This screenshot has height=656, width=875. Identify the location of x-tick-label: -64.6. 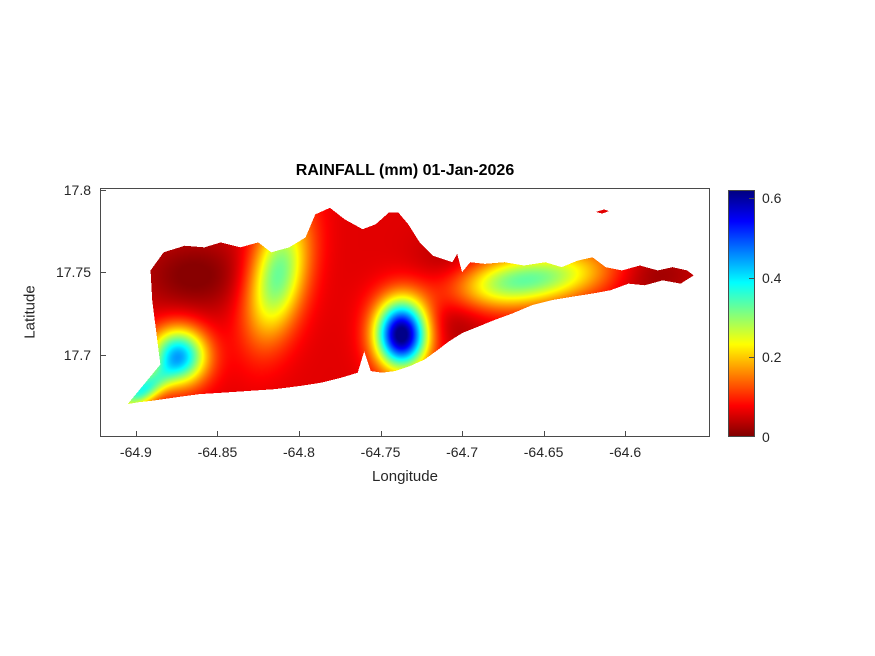
(625, 452).